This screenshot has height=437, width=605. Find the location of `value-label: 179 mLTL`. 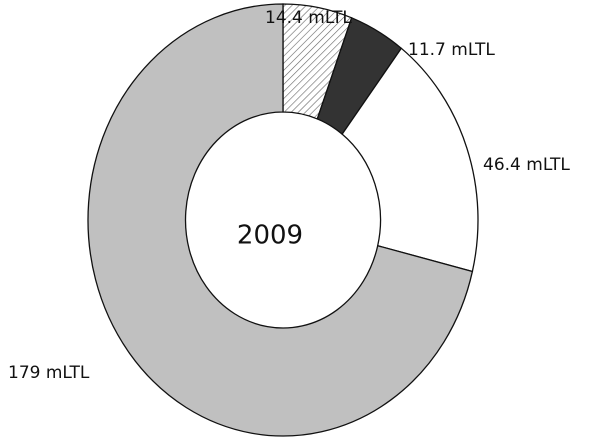

value-label: 179 mLTL is located at coordinates (49, 373).